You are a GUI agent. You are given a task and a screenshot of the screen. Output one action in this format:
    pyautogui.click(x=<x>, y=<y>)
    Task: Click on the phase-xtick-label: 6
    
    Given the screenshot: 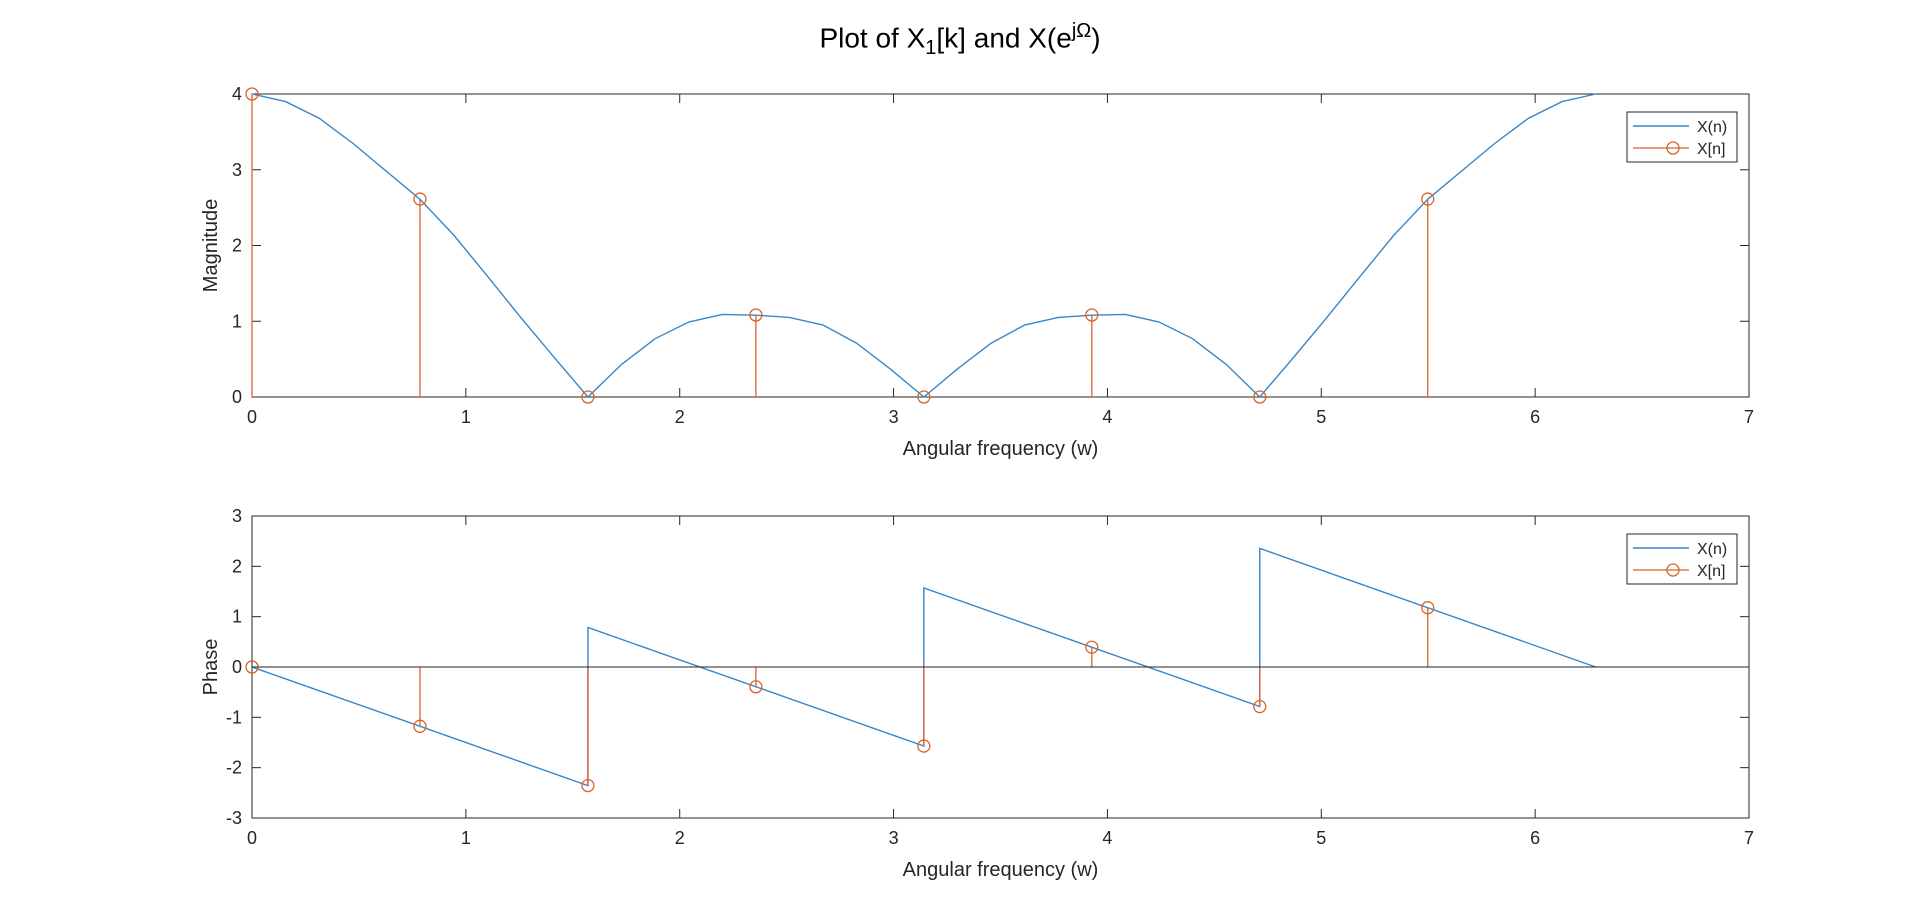 What is the action you would take?
    pyautogui.click(x=1535, y=838)
    